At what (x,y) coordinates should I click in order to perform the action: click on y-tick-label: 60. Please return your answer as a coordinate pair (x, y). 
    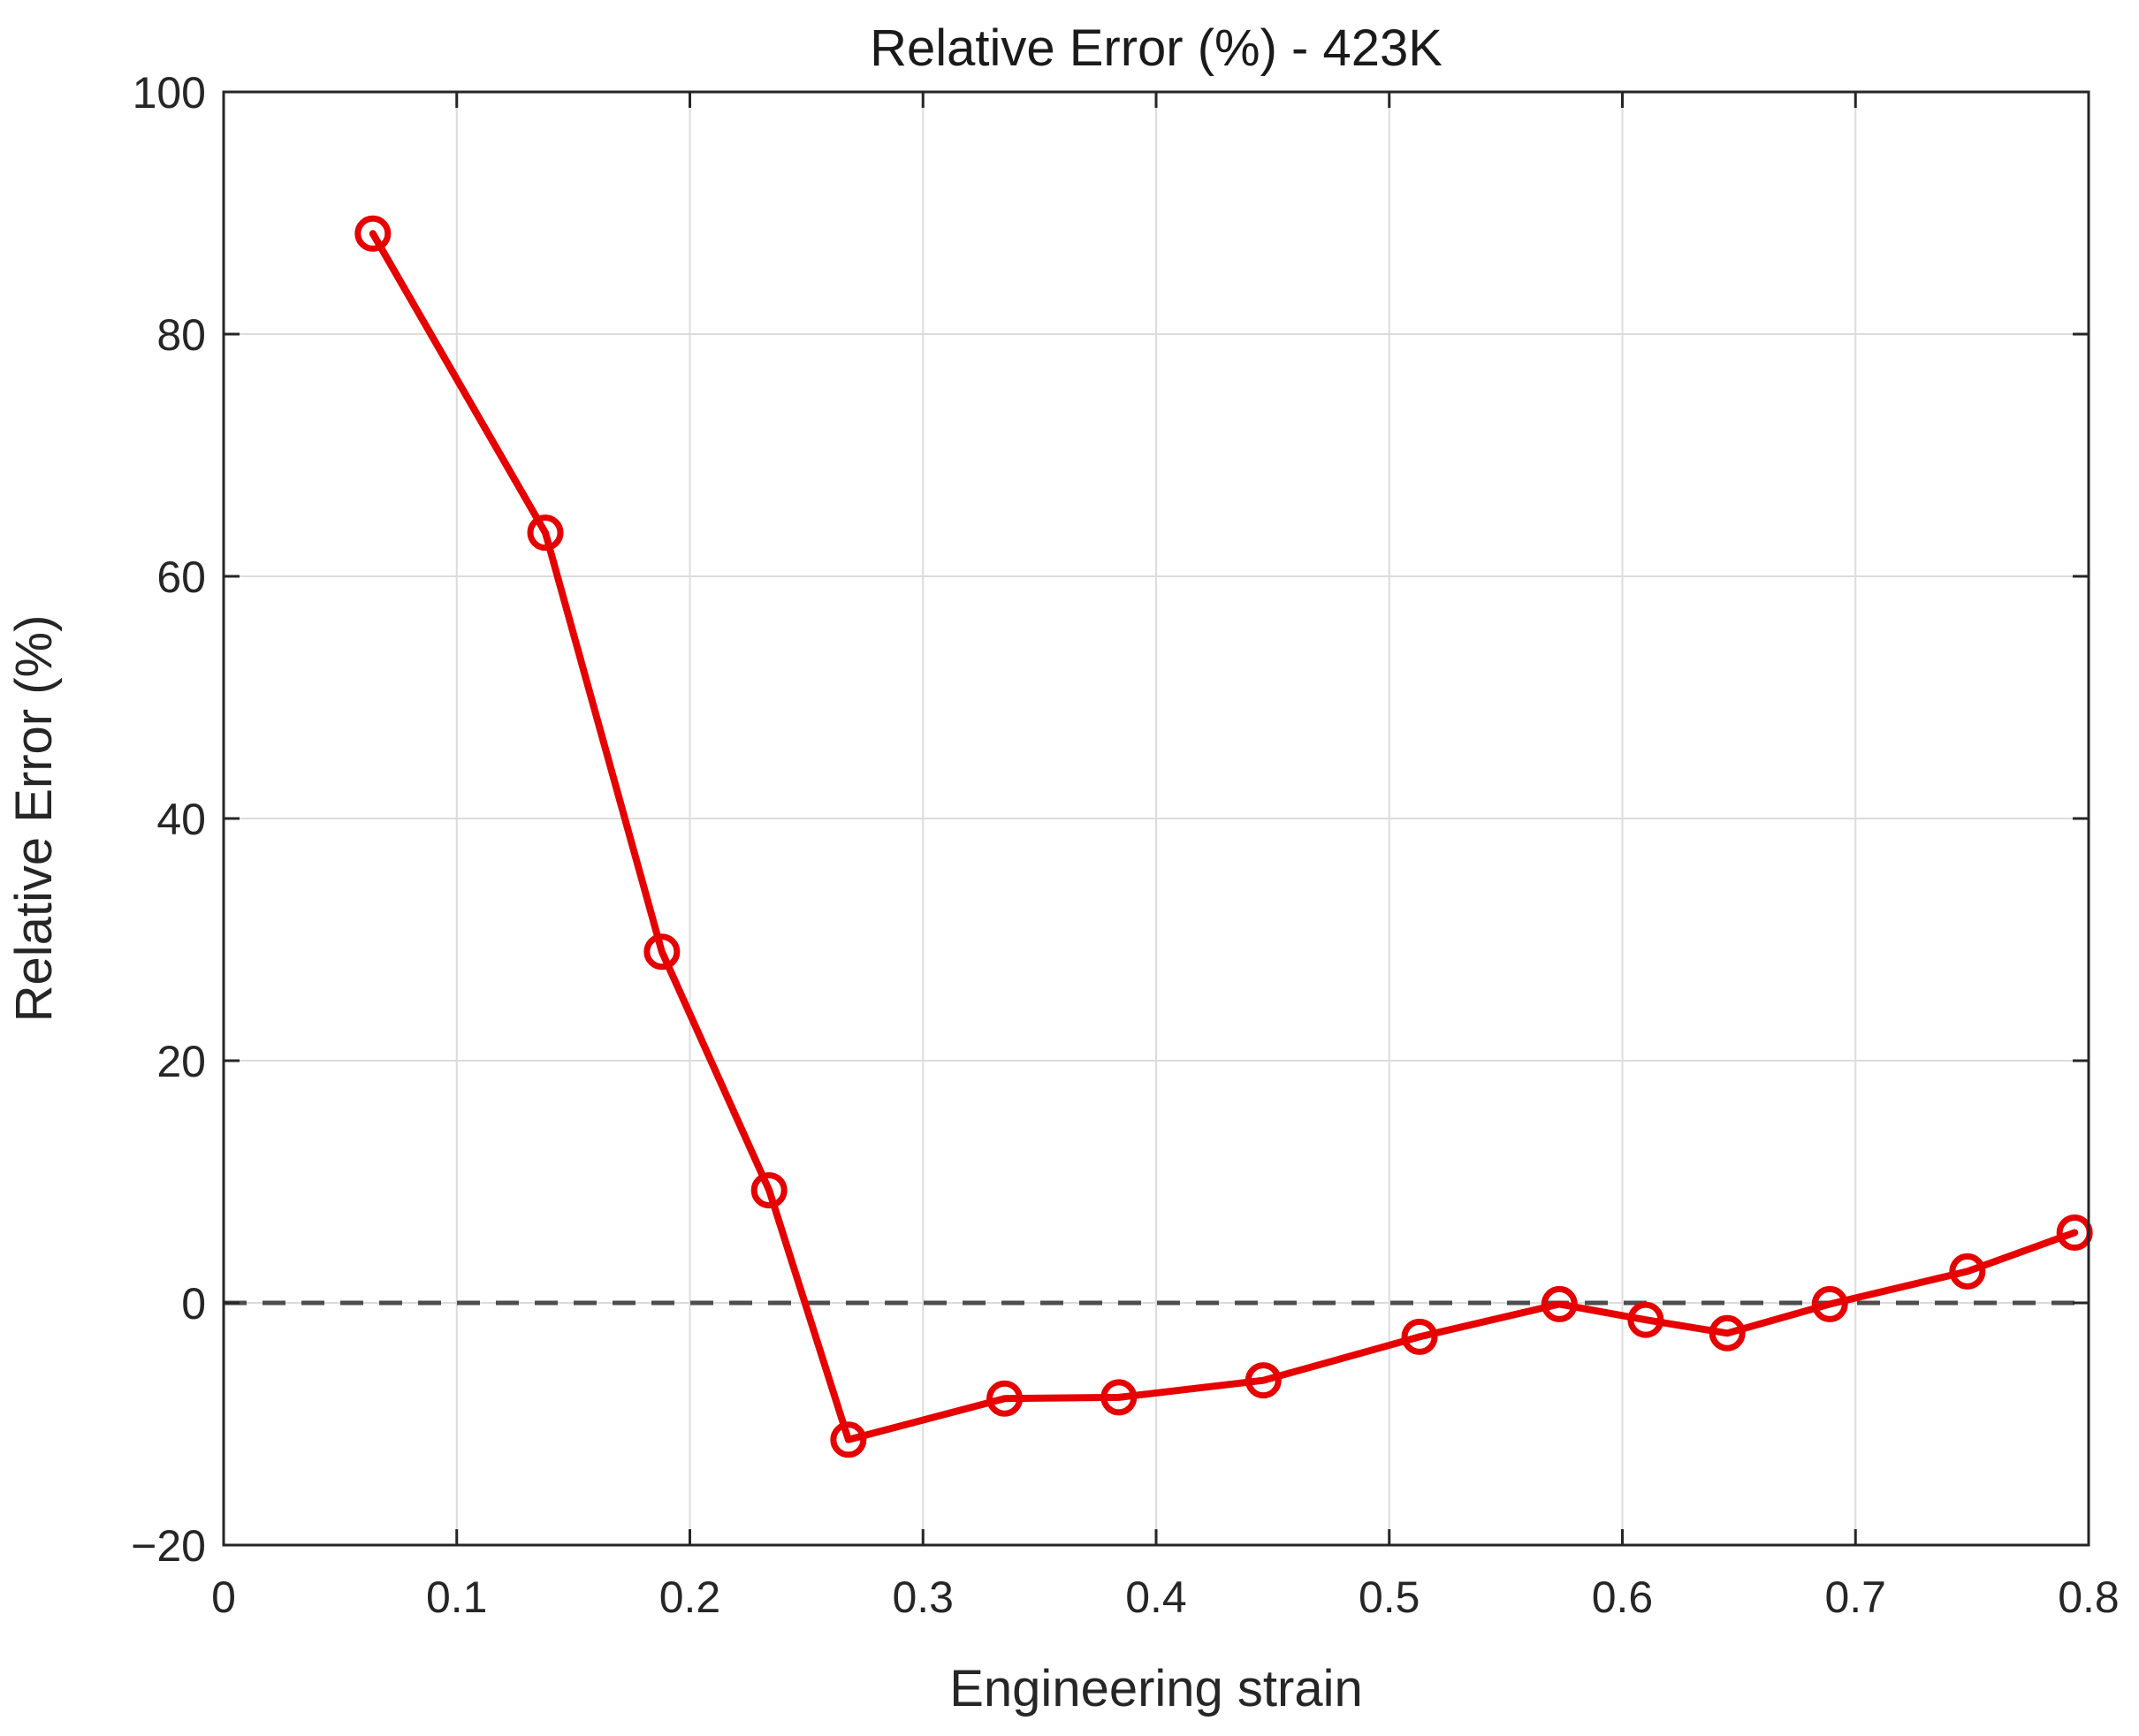
    Looking at the image, I should click on (181, 577).